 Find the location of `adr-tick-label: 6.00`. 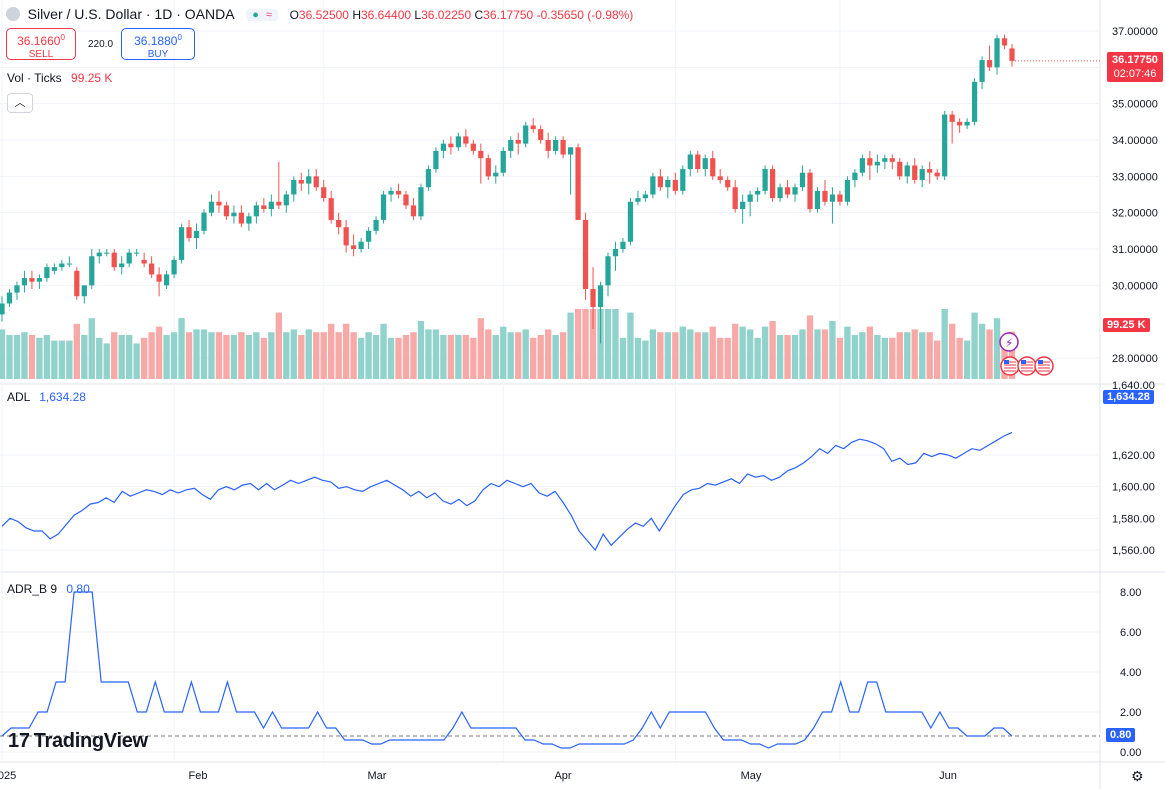

adr-tick-label: 6.00 is located at coordinates (1130, 633).